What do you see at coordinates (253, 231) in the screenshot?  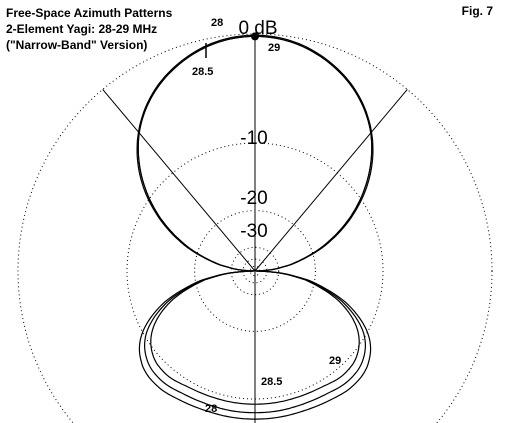 I see `ring-label-m30: -30` at bounding box center [253, 231].